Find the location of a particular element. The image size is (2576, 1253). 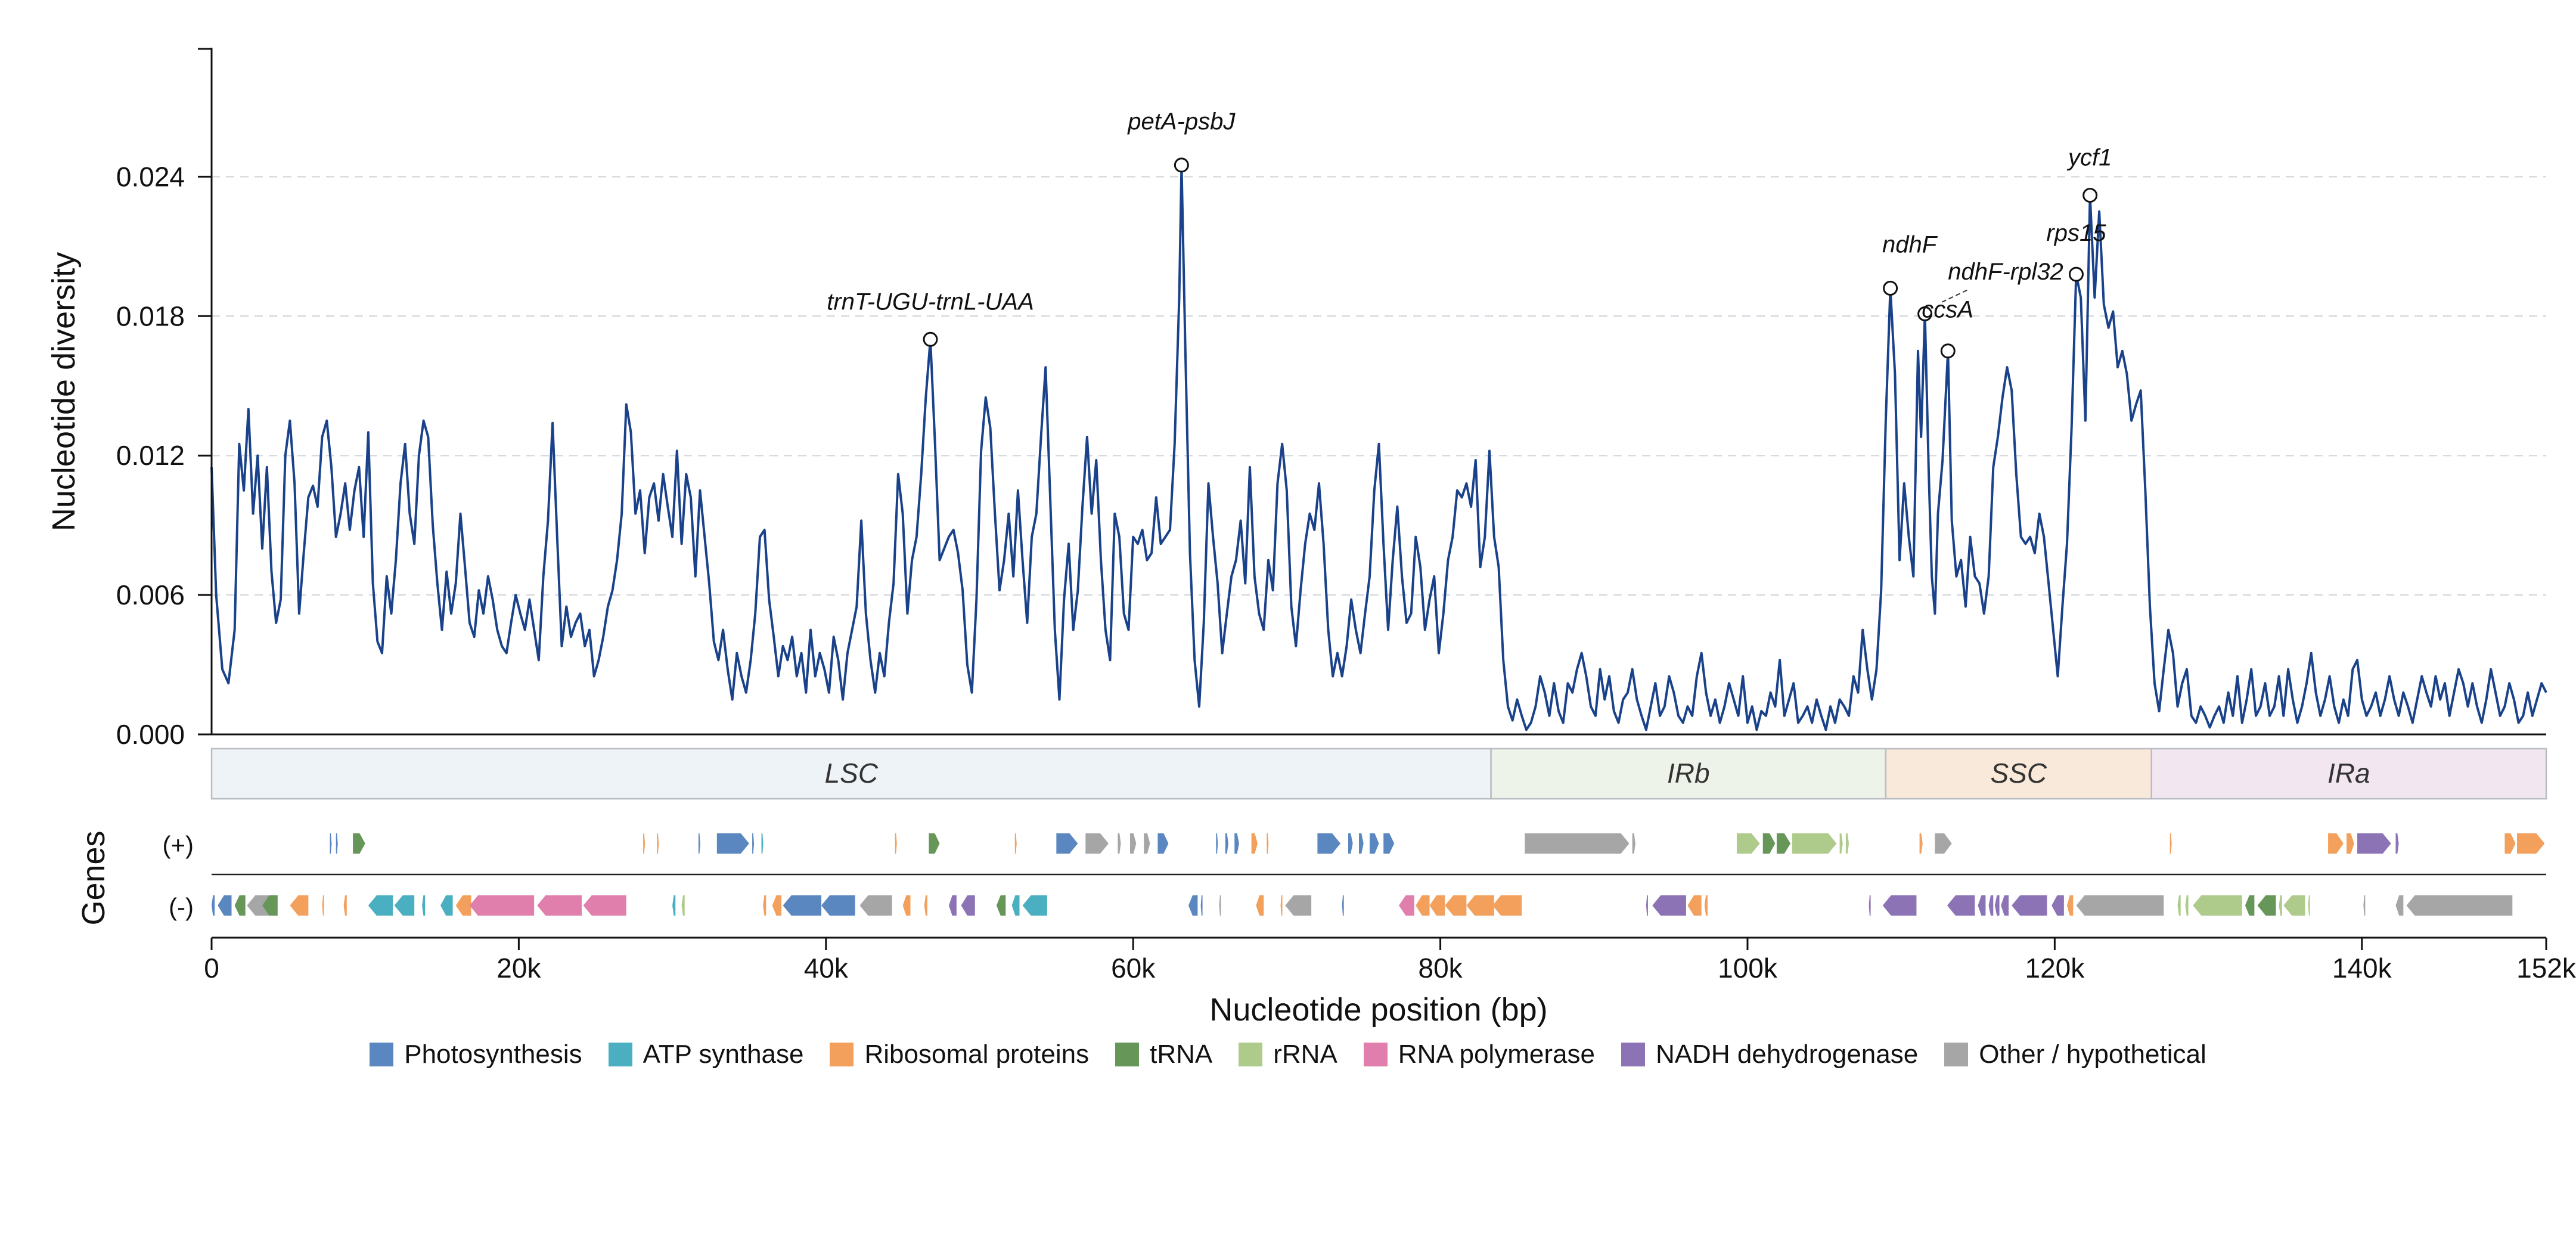

peak-label: ccsA is located at coordinates (1948, 309).